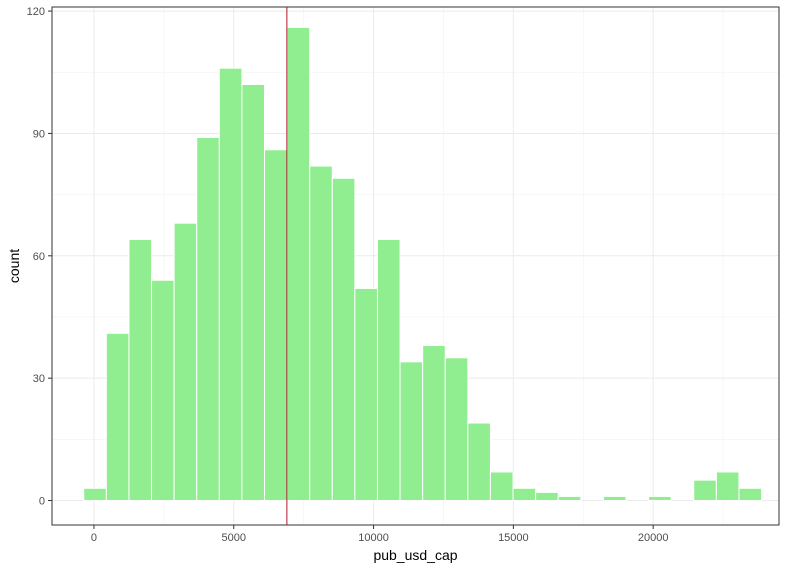 The width and height of the screenshot is (786, 572). I want to click on x-tick-label: 5000, so click(234, 538).